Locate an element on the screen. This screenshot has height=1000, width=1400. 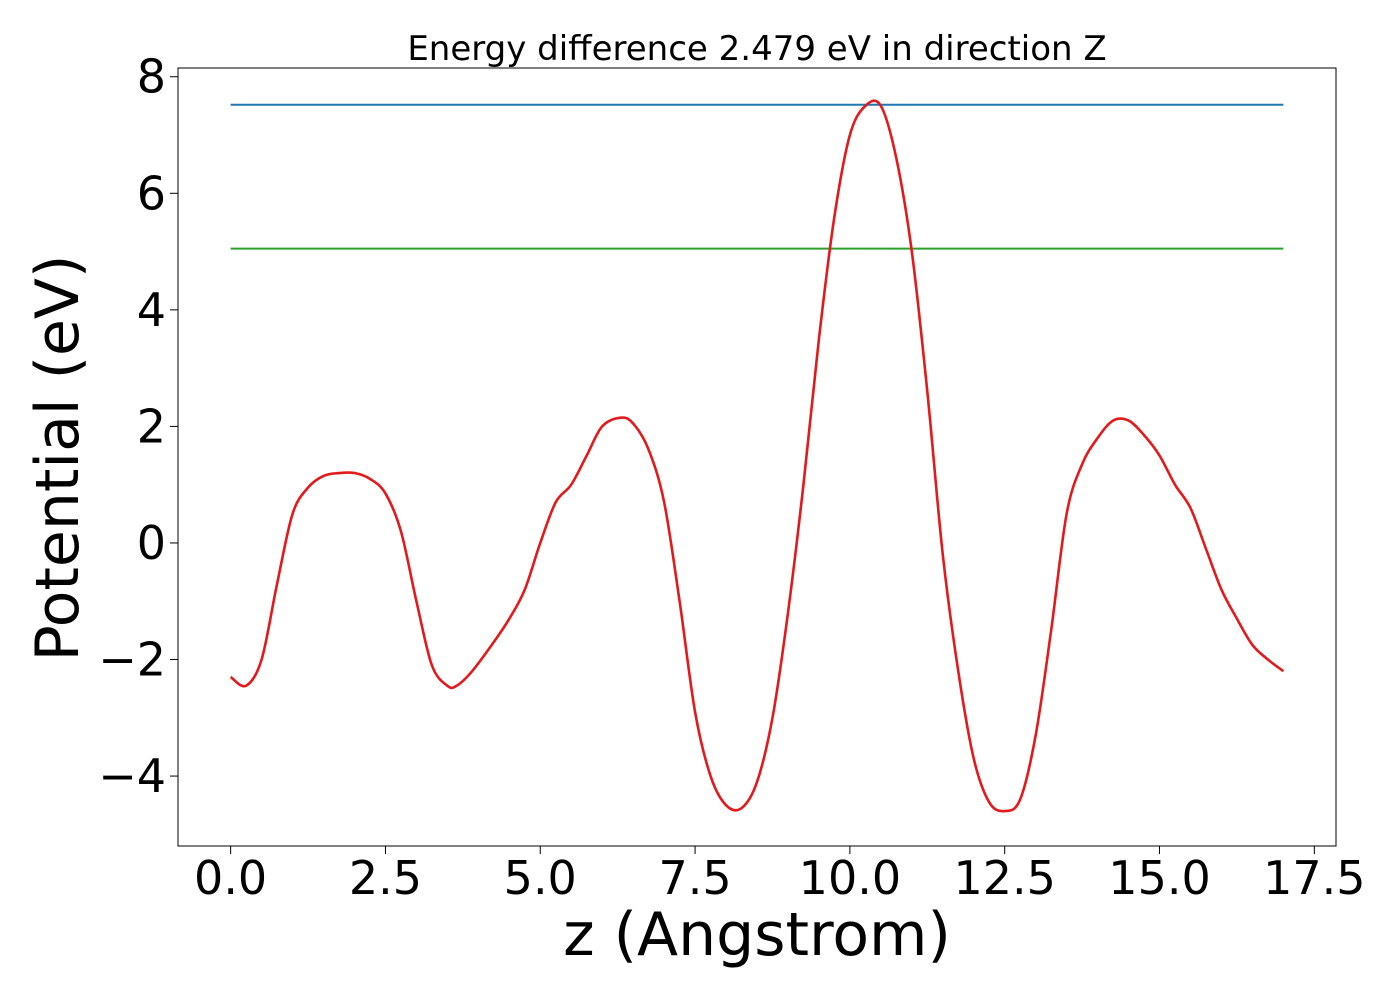
x-tick-label: 15.0 is located at coordinates (1159, 878).